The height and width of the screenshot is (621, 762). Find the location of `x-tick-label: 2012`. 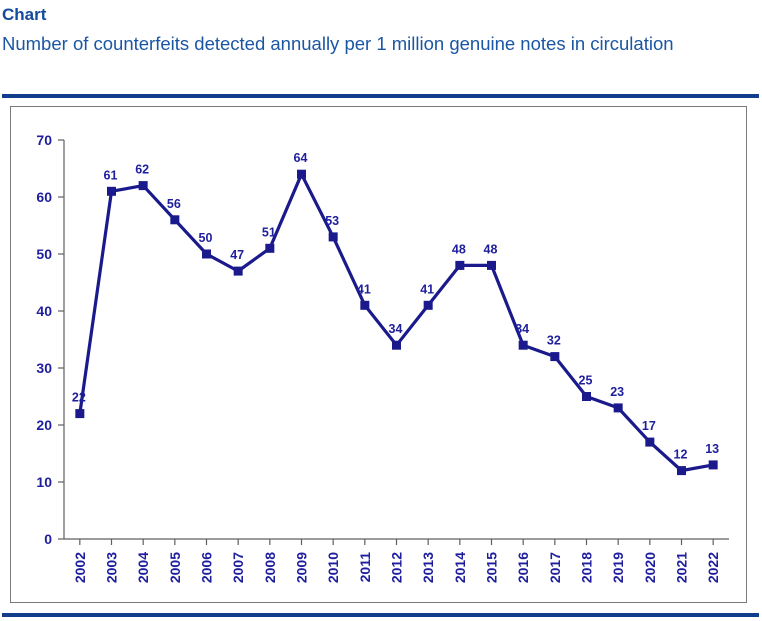

x-tick-label: 2012 is located at coordinates (397, 567).